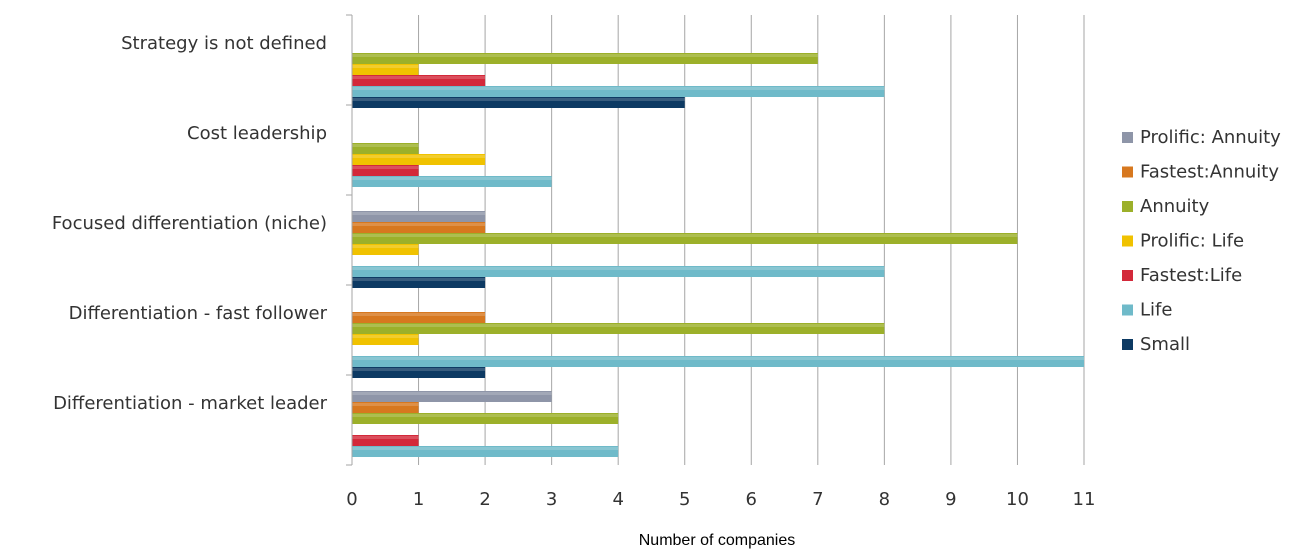 The width and height of the screenshot is (1311, 550). I want to click on x-tick-label: 7, so click(817, 499).